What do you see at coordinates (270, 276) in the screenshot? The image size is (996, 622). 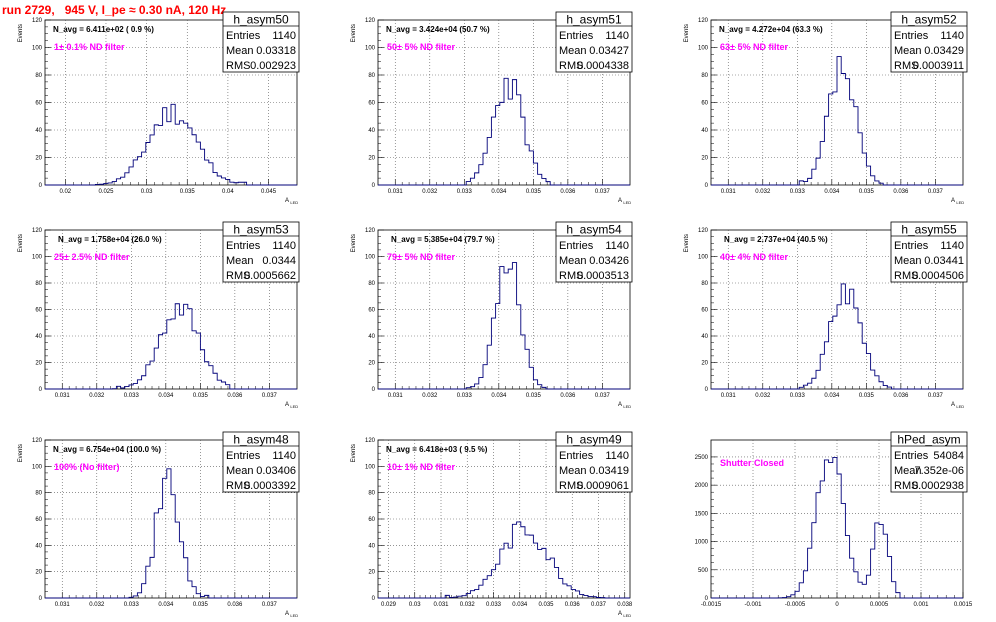 I see `stat-value: 0.0005662` at bounding box center [270, 276].